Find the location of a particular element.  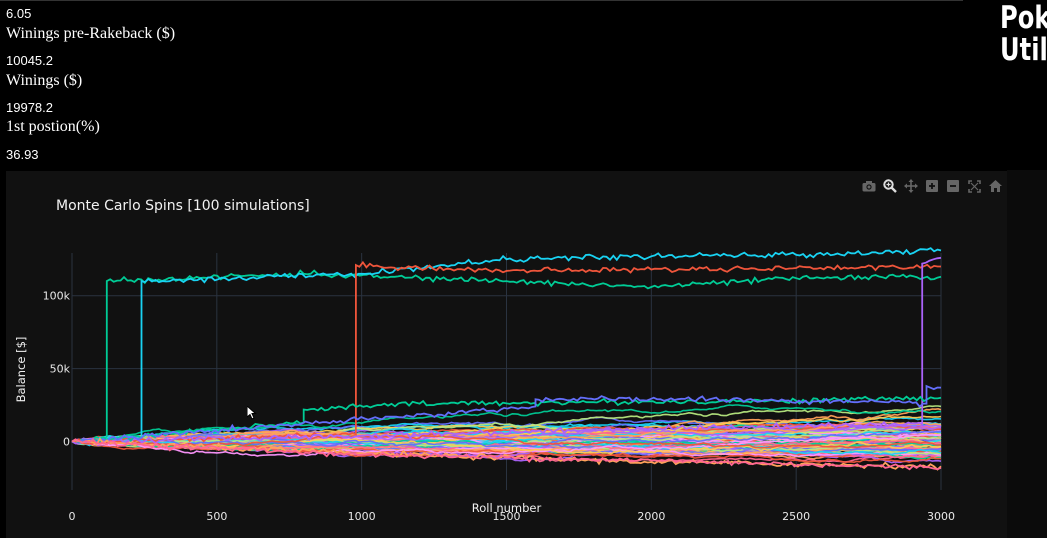

x-tick-label: 0 is located at coordinates (72, 516).